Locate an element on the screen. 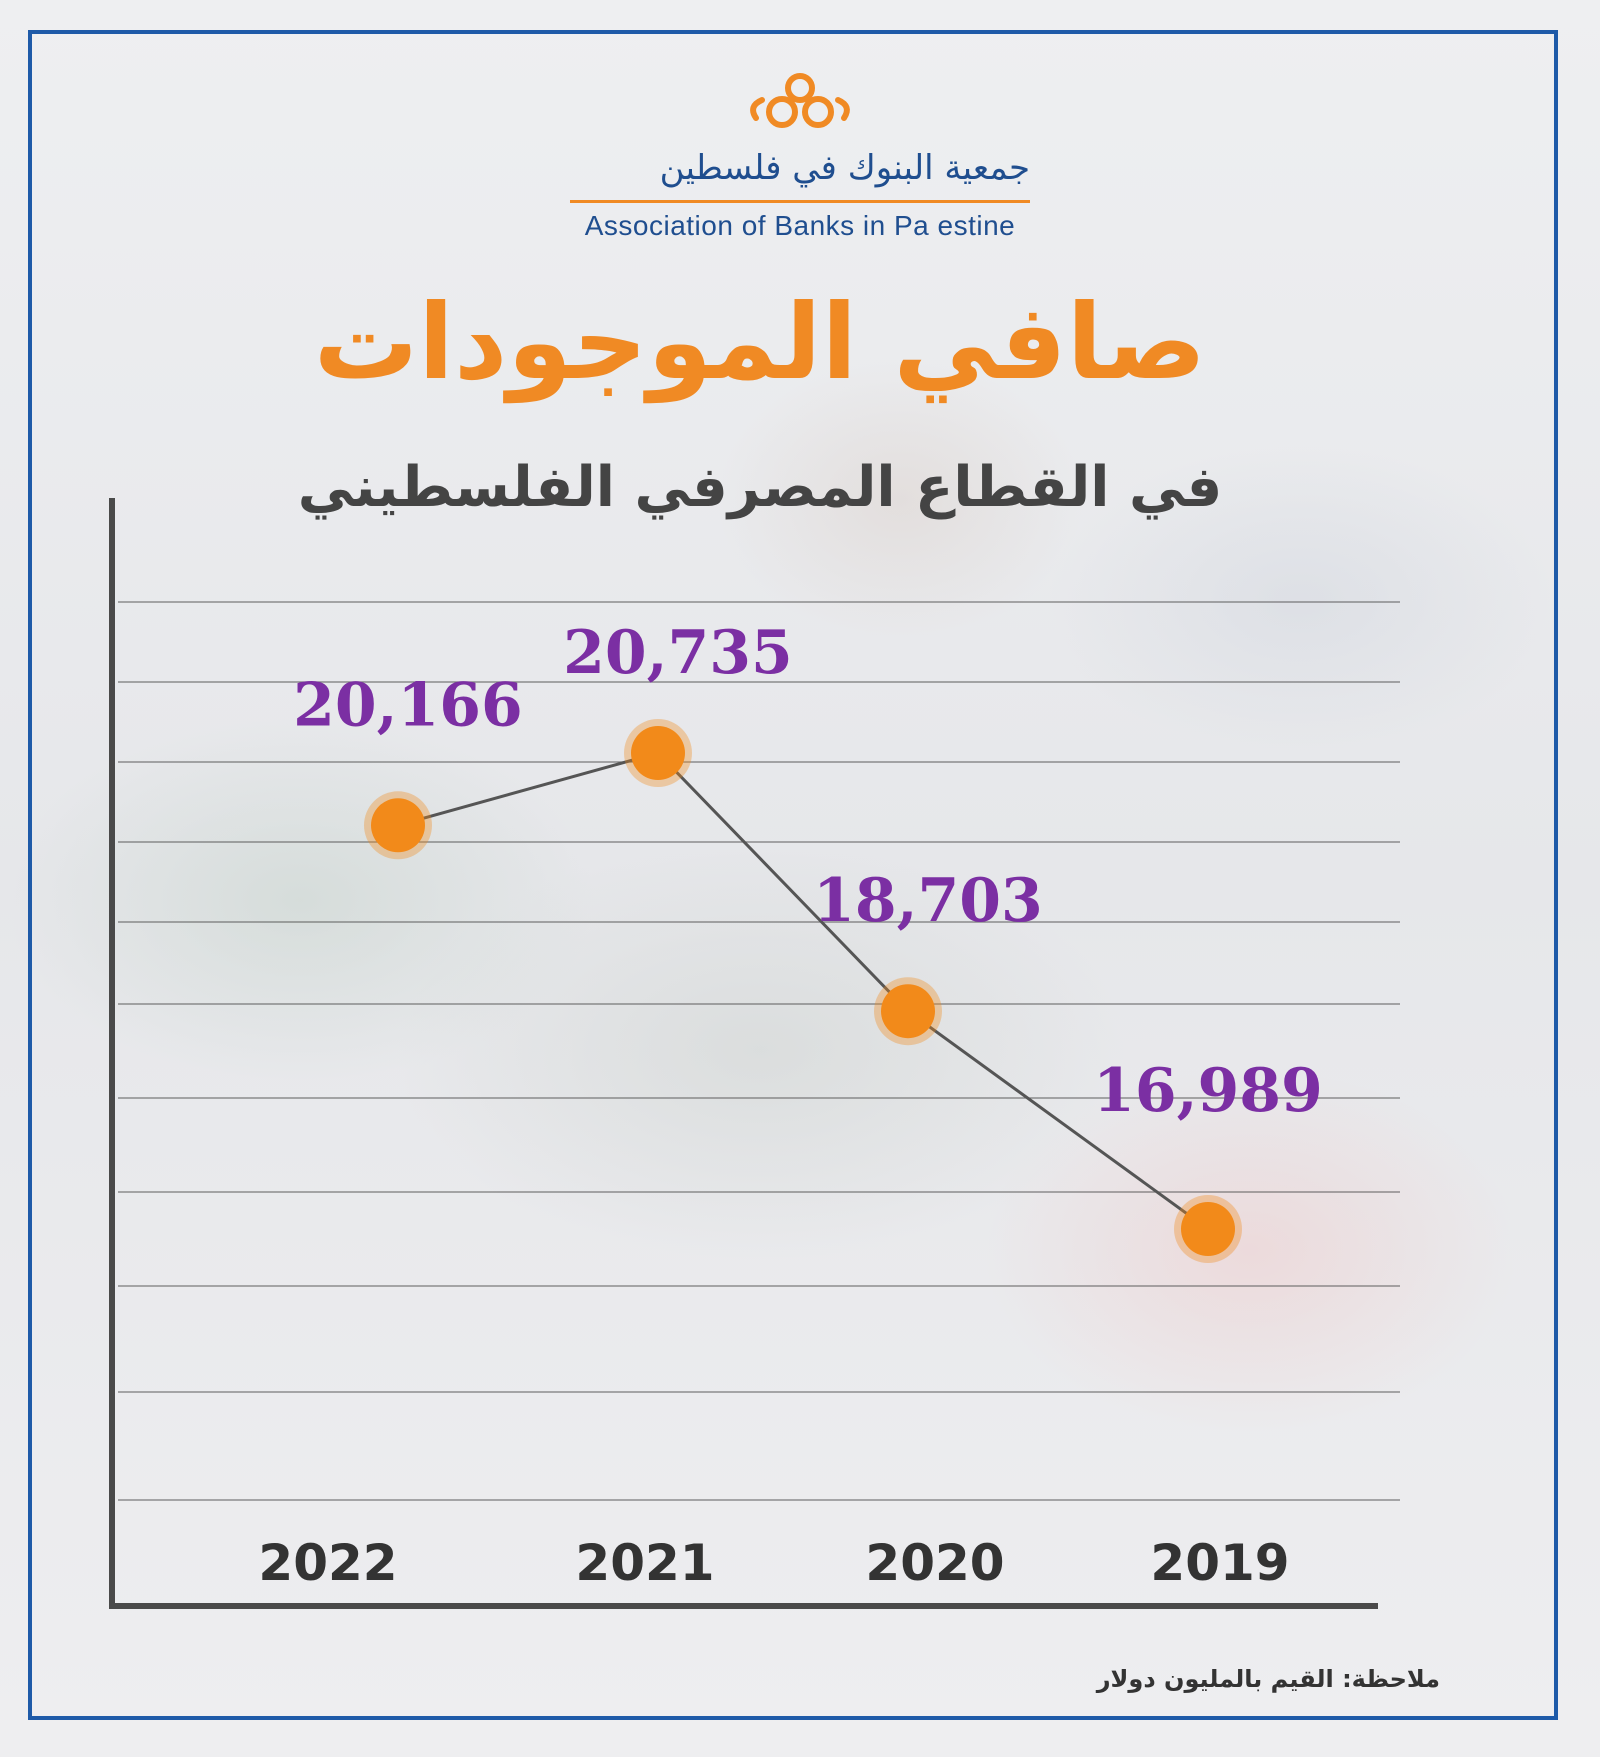 This screenshot has width=1600, height=1757. data-label: 20,735 is located at coordinates (678, 653).